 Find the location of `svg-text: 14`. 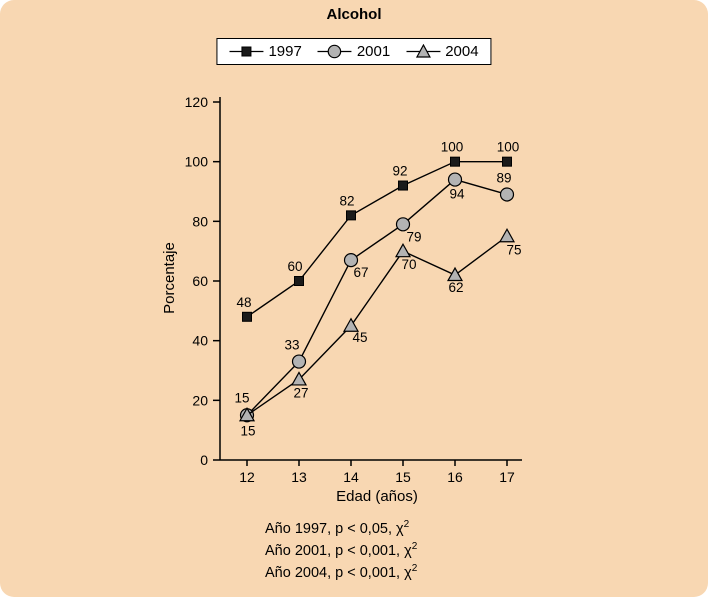

svg-text: 14 is located at coordinates (351, 477).